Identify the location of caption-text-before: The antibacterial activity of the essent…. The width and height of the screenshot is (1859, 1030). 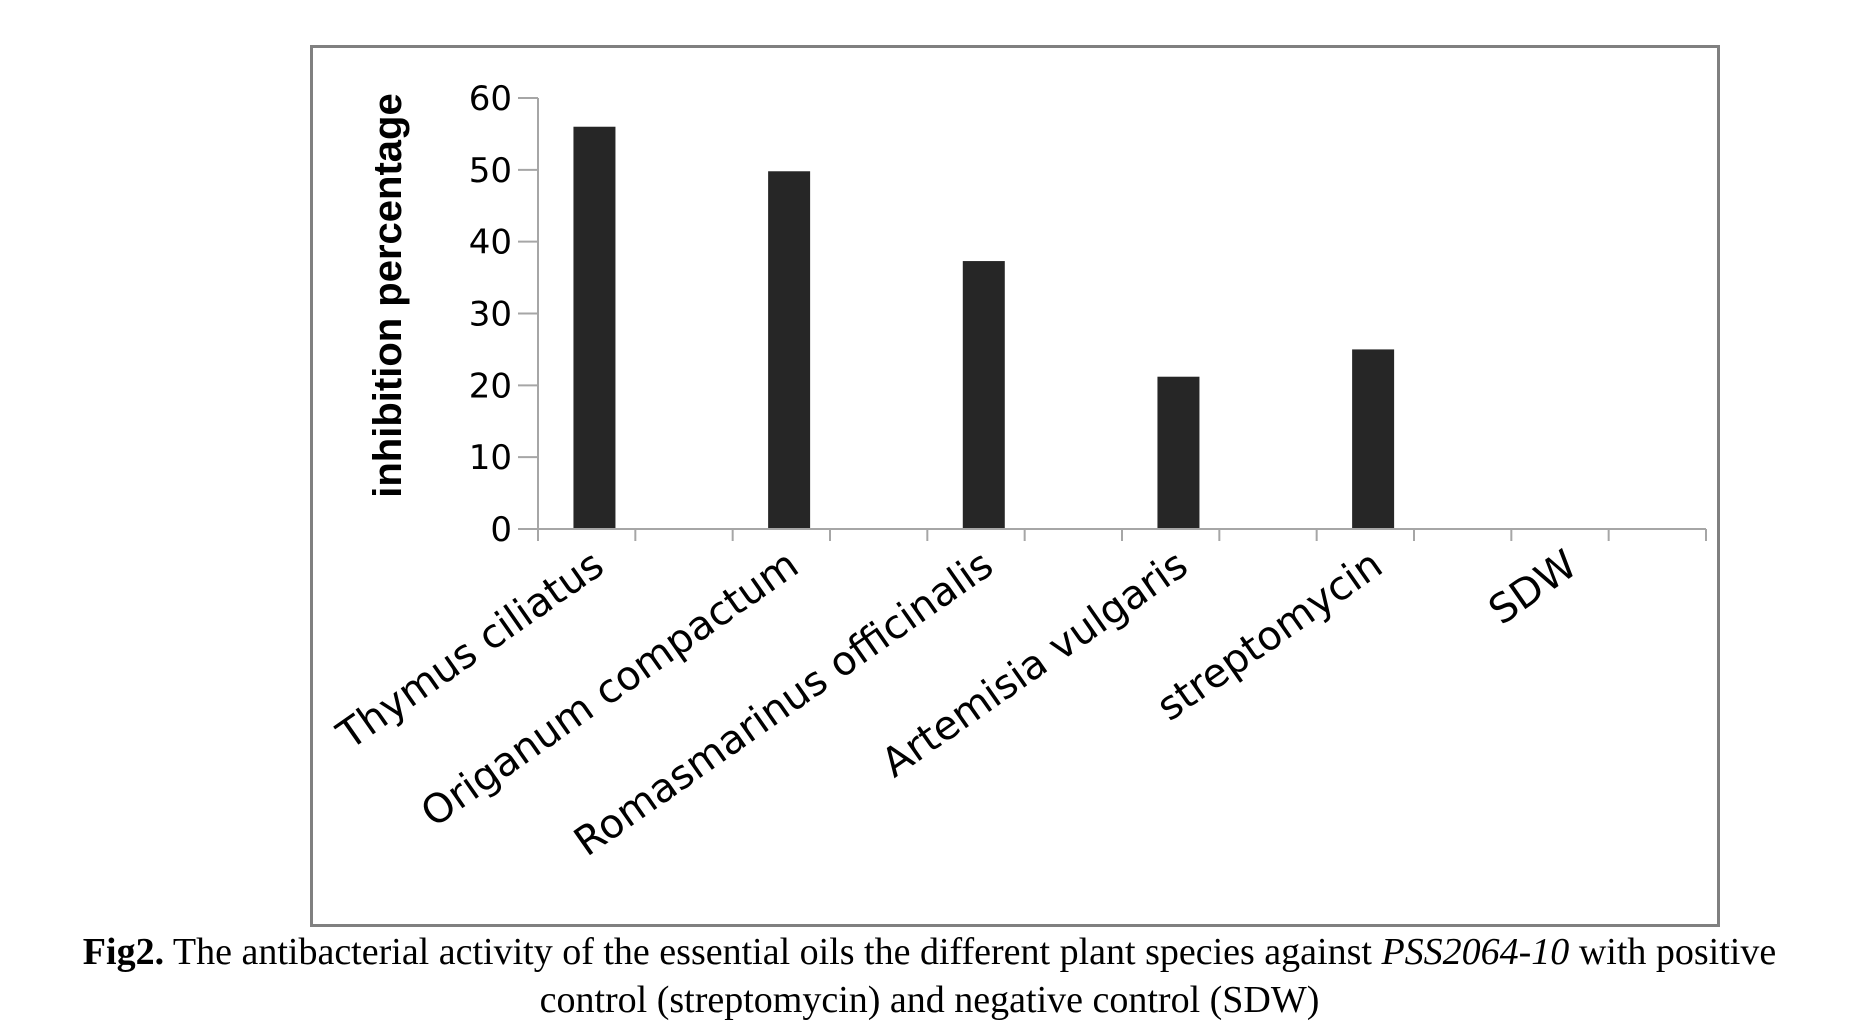
(773, 952).